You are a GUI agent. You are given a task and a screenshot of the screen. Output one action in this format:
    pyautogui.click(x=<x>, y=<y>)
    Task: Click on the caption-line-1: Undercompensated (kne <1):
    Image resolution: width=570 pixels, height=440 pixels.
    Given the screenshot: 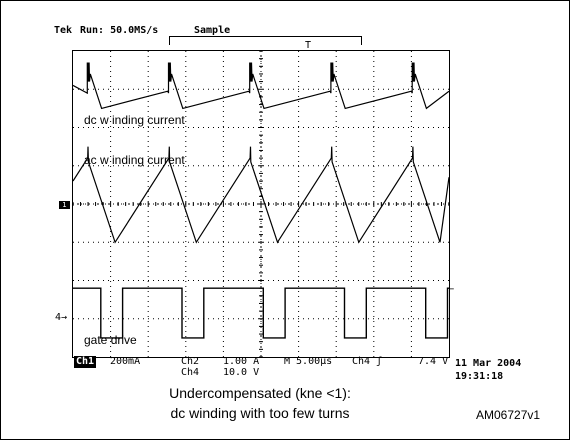 What is the action you would take?
    pyautogui.click(x=260, y=393)
    